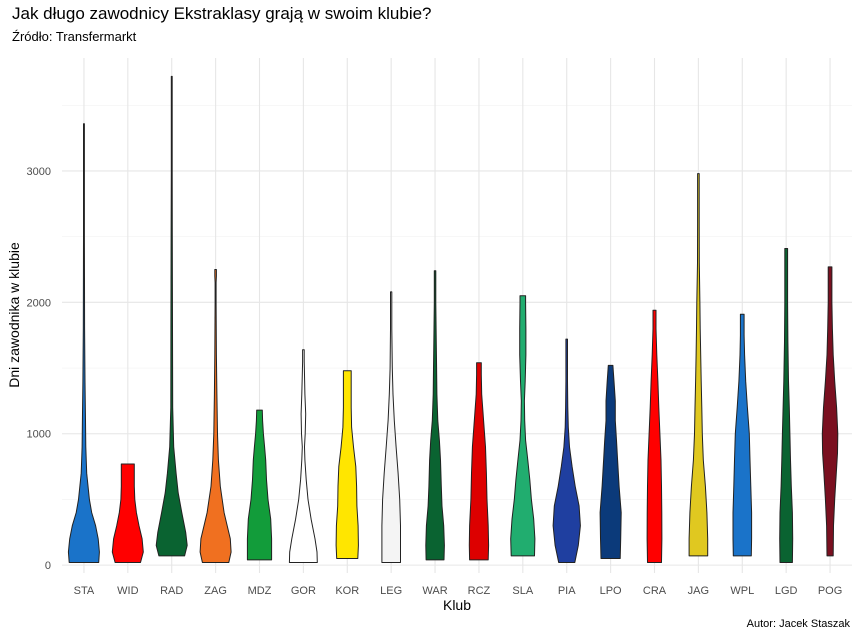  Describe the element at coordinates (611, 591) in the screenshot. I see `x-tick-label: LPO` at that location.